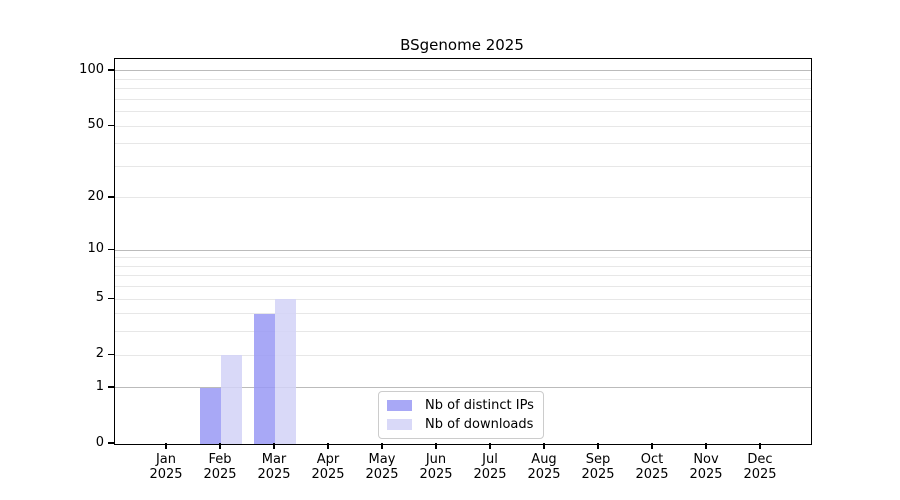 Image resolution: width=900 pixels, height=500 pixels. I want to click on x-tick-label: Aug 2025, so click(544, 467).